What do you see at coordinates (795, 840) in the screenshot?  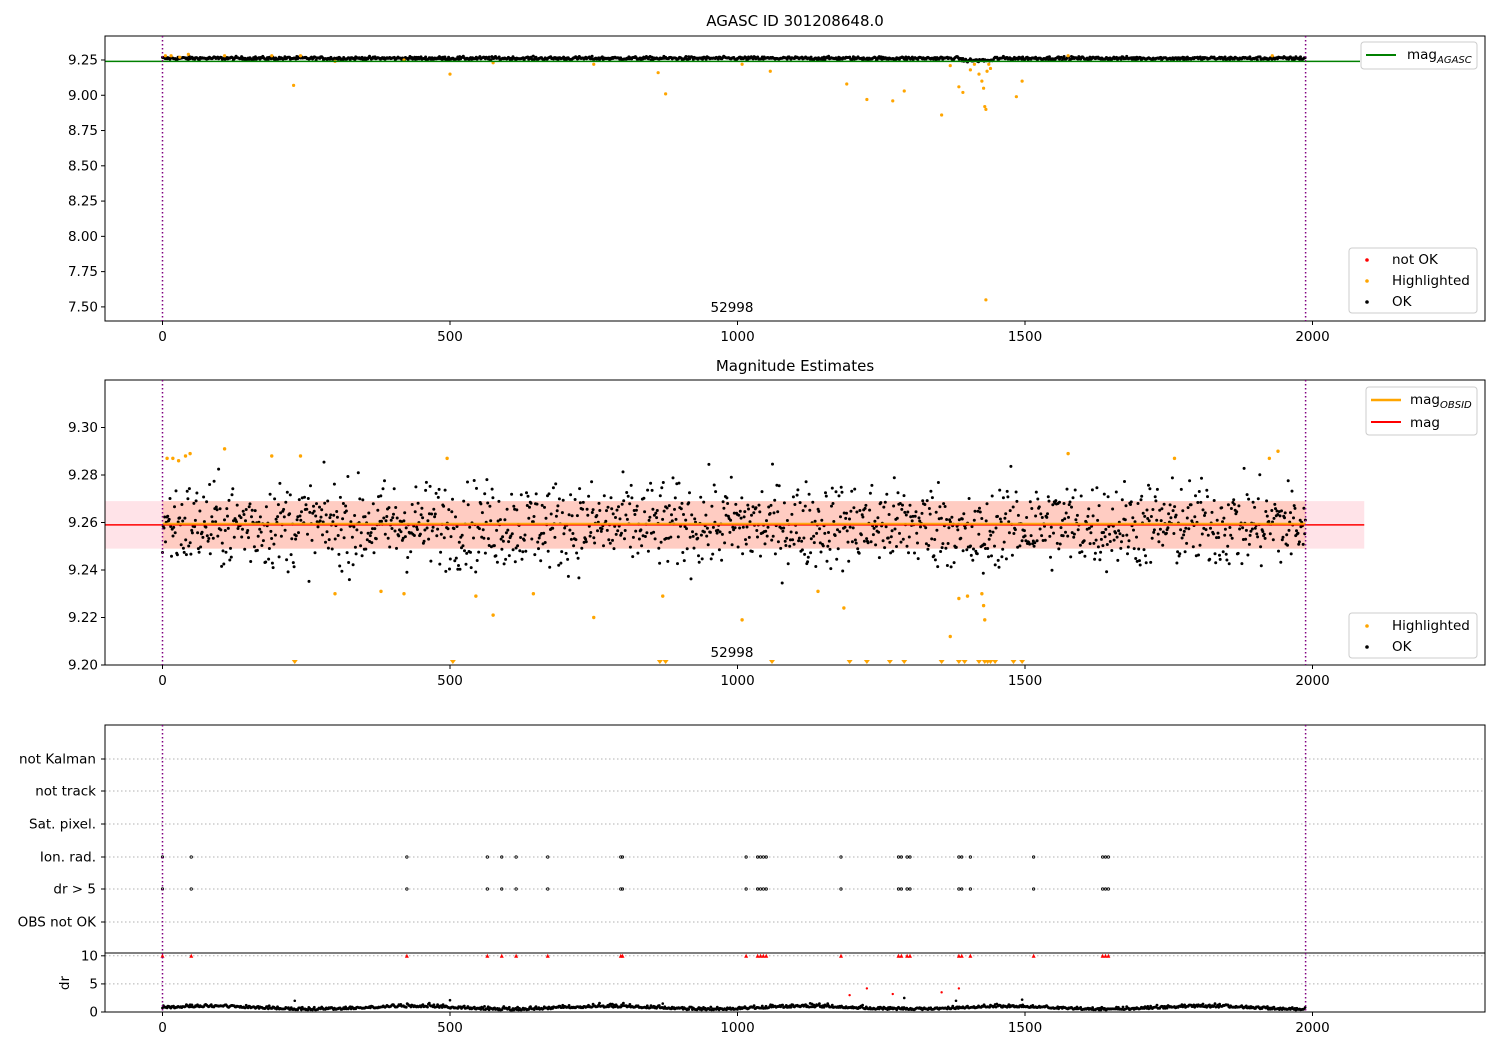 I see `panel3-gridlines` at bounding box center [795, 840].